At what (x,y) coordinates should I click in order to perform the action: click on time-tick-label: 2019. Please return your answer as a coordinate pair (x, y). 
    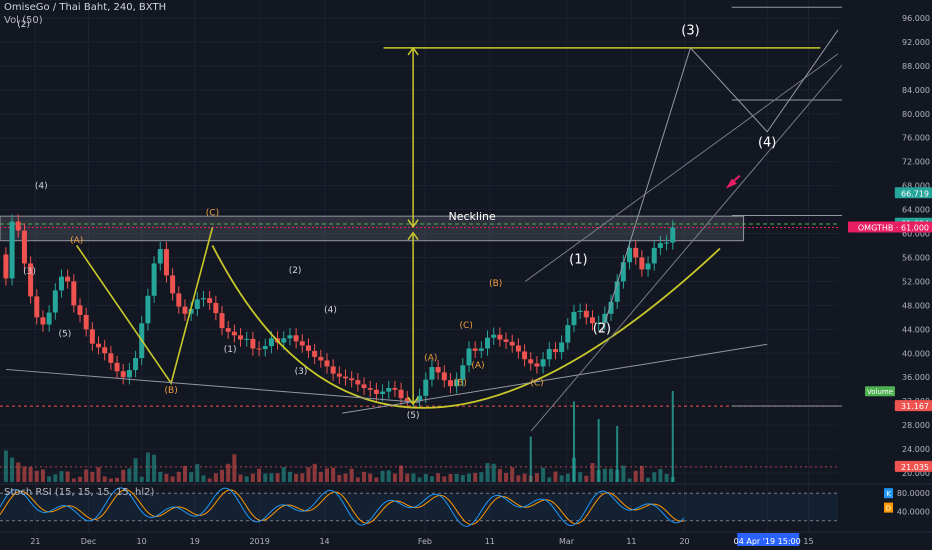
    Looking at the image, I should click on (259, 541).